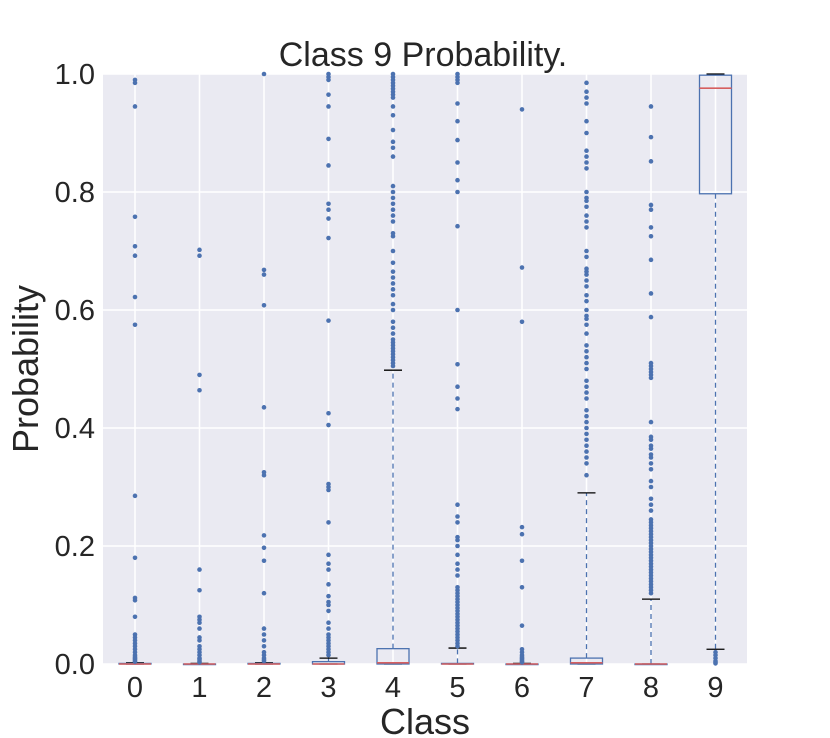  I want to click on chart-title: Class 9 Probability., so click(423, 55).